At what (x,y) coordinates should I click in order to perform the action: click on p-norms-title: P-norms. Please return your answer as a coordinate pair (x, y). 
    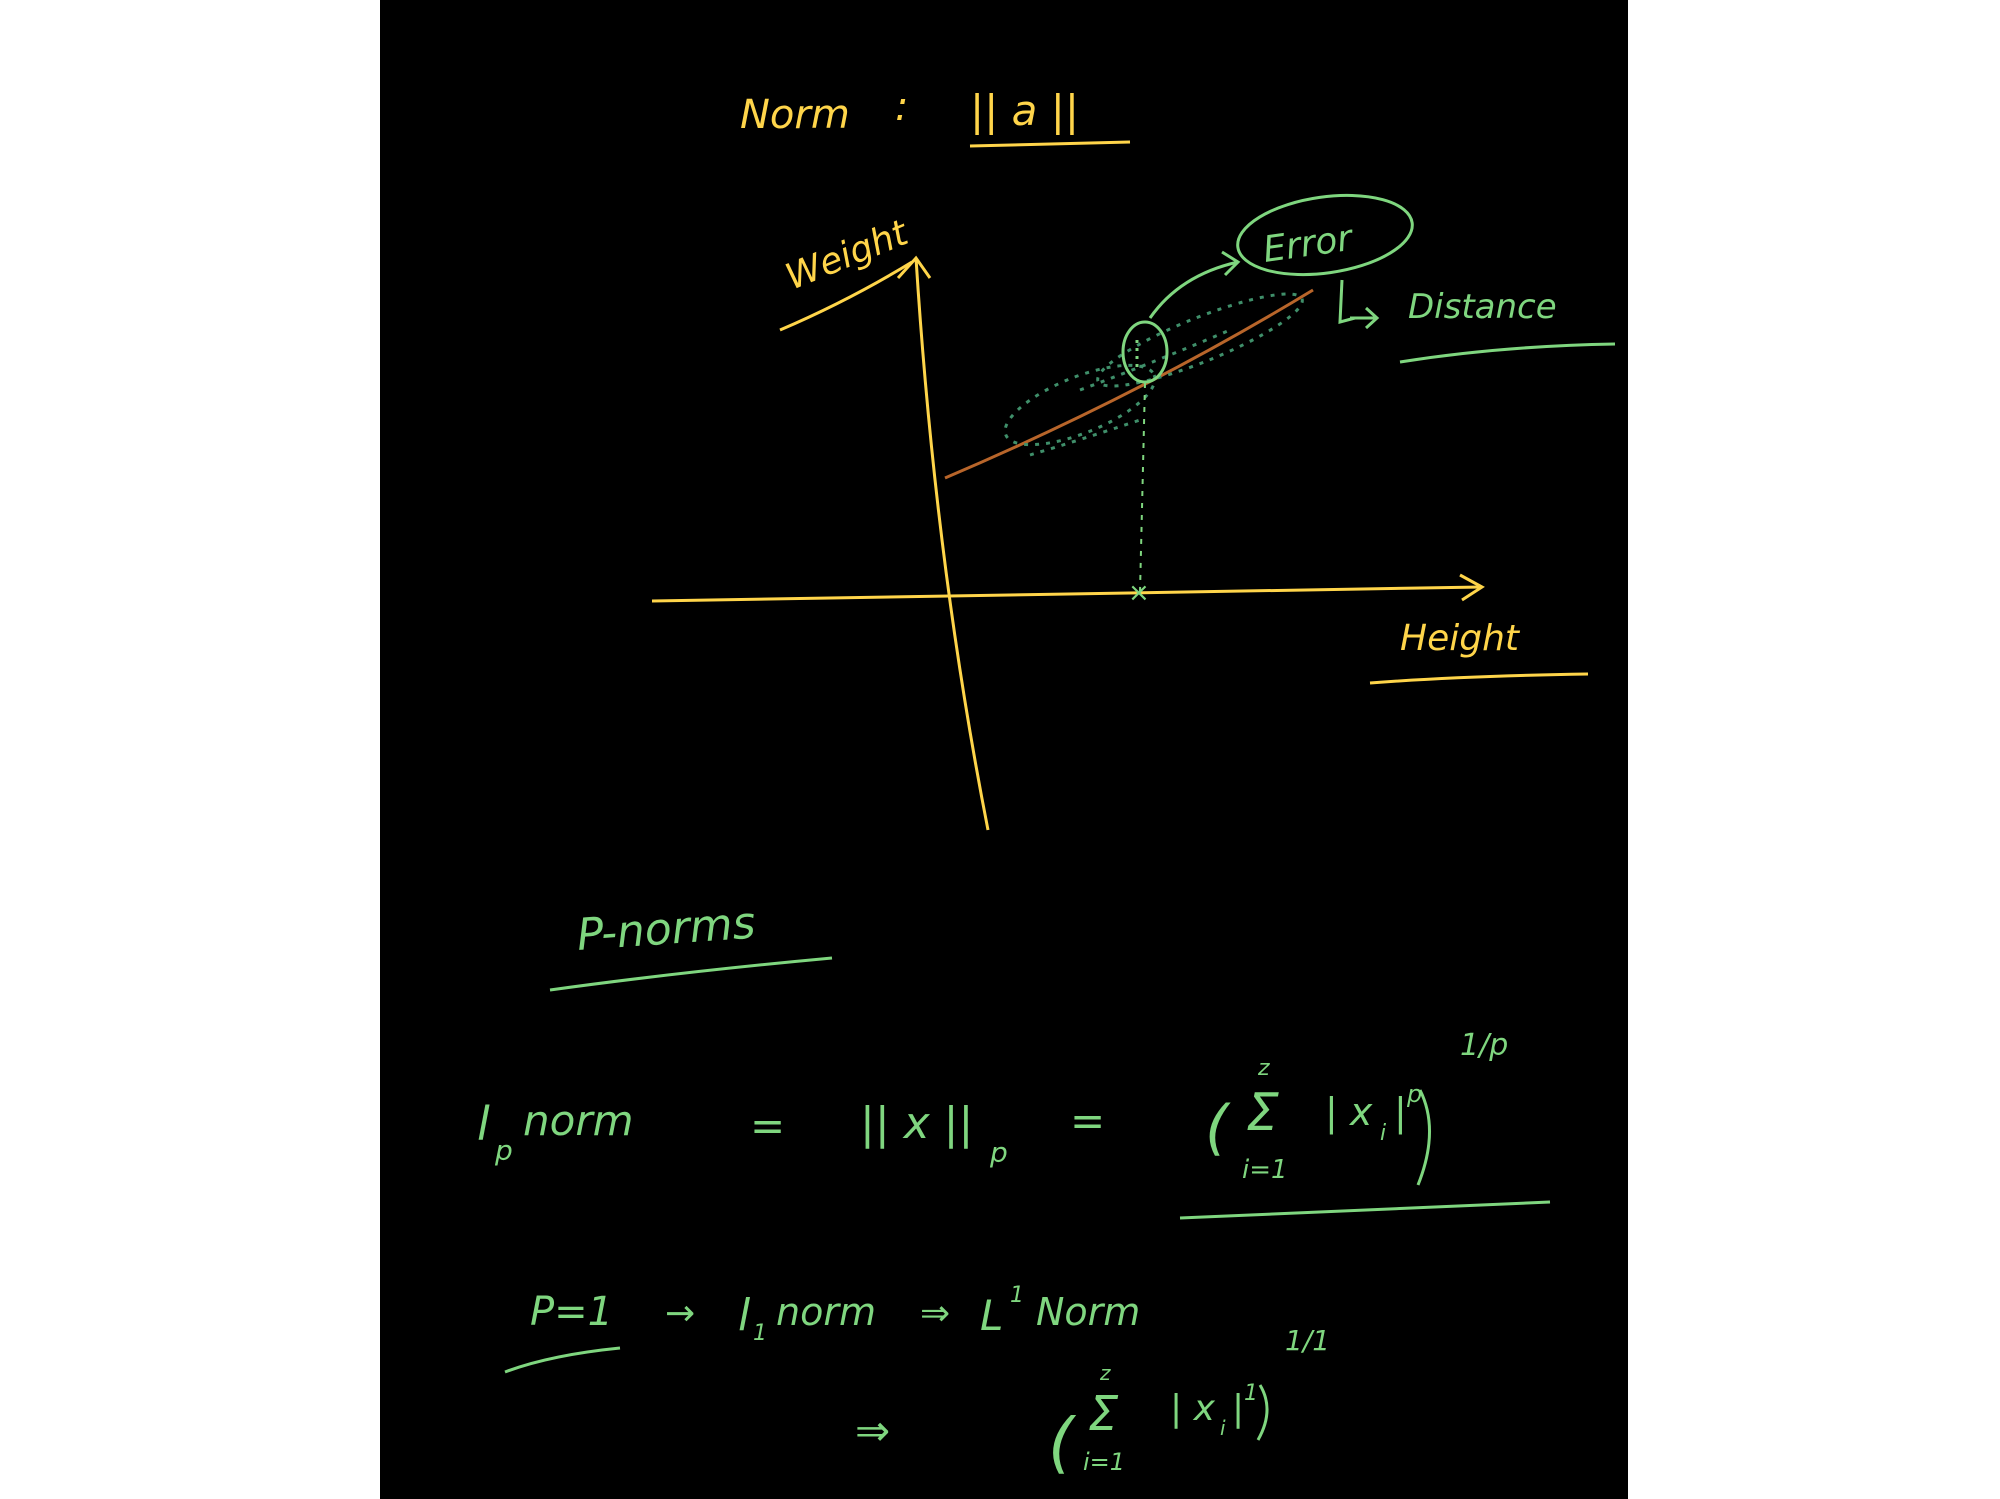
    Looking at the image, I should click on (666, 929).